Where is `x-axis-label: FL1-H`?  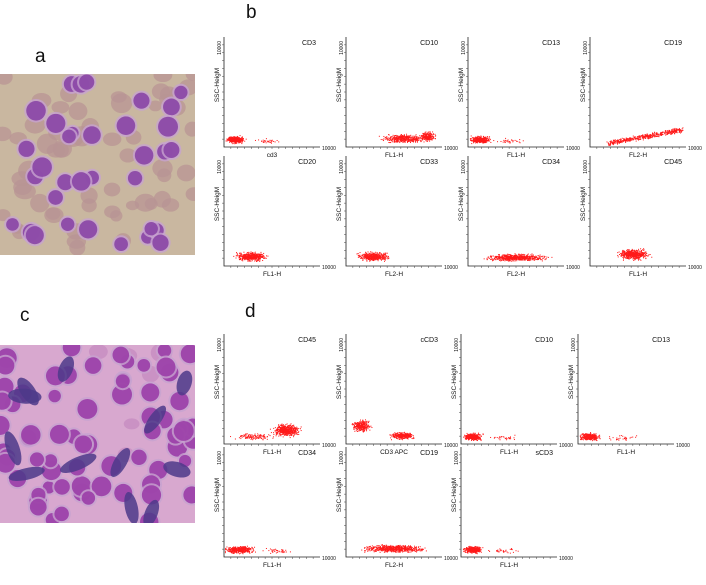 x-axis-label: FL1-H is located at coordinates (516, 155).